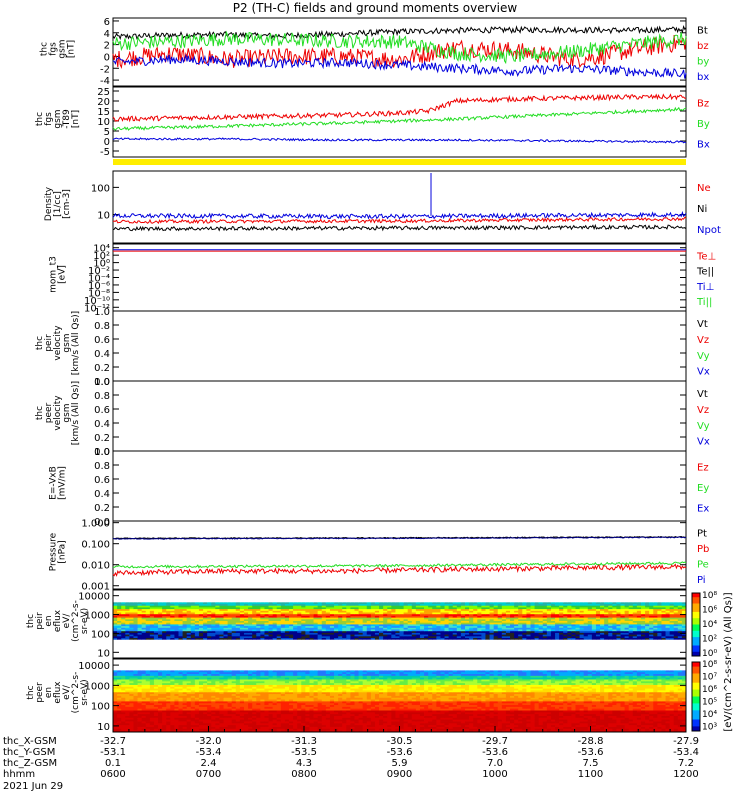 The width and height of the screenshot is (750, 800). Describe the element at coordinates (102, 354) in the screenshot. I see `y-tick-label: 0.4` at that location.